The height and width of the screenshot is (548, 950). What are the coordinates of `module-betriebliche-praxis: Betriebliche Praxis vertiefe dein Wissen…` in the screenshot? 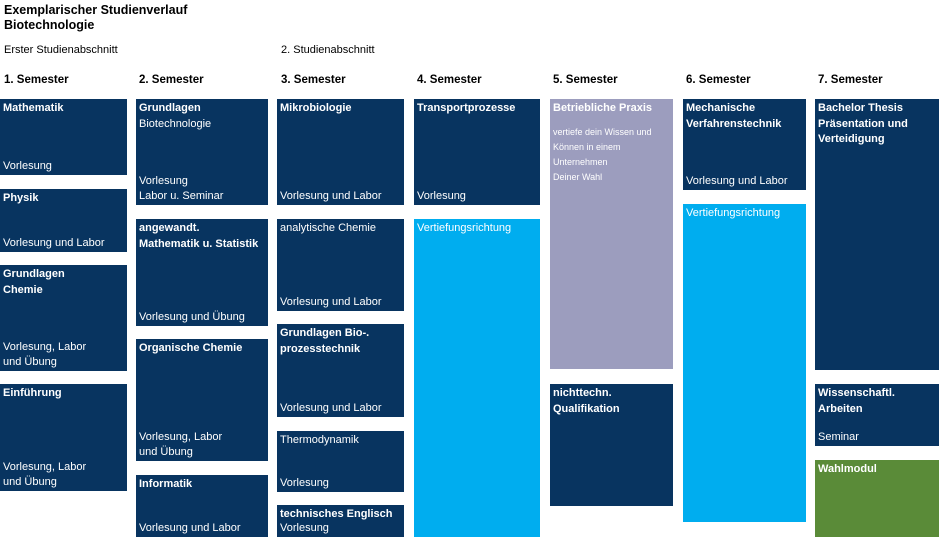 It's located at (611, 234).